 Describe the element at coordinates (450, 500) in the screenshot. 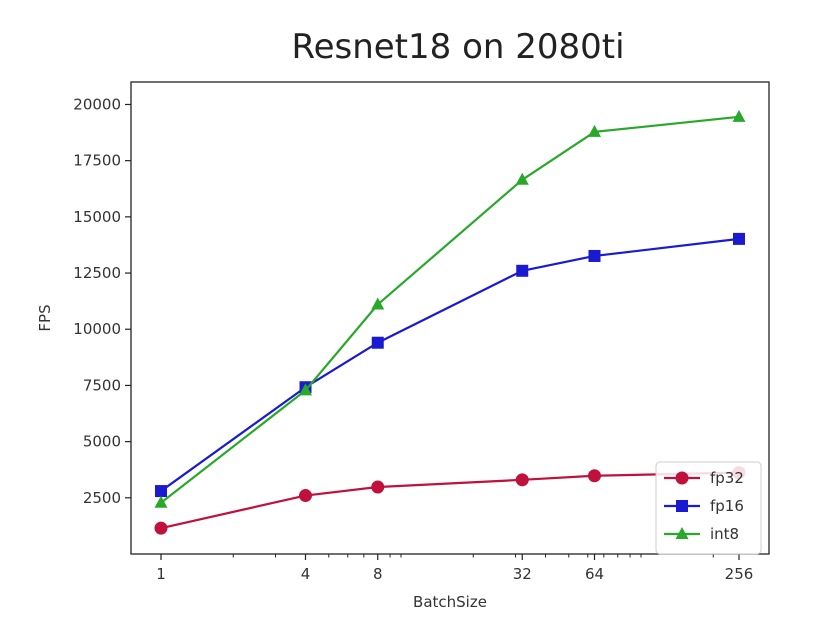

I see `series-line-fp32` at that location.